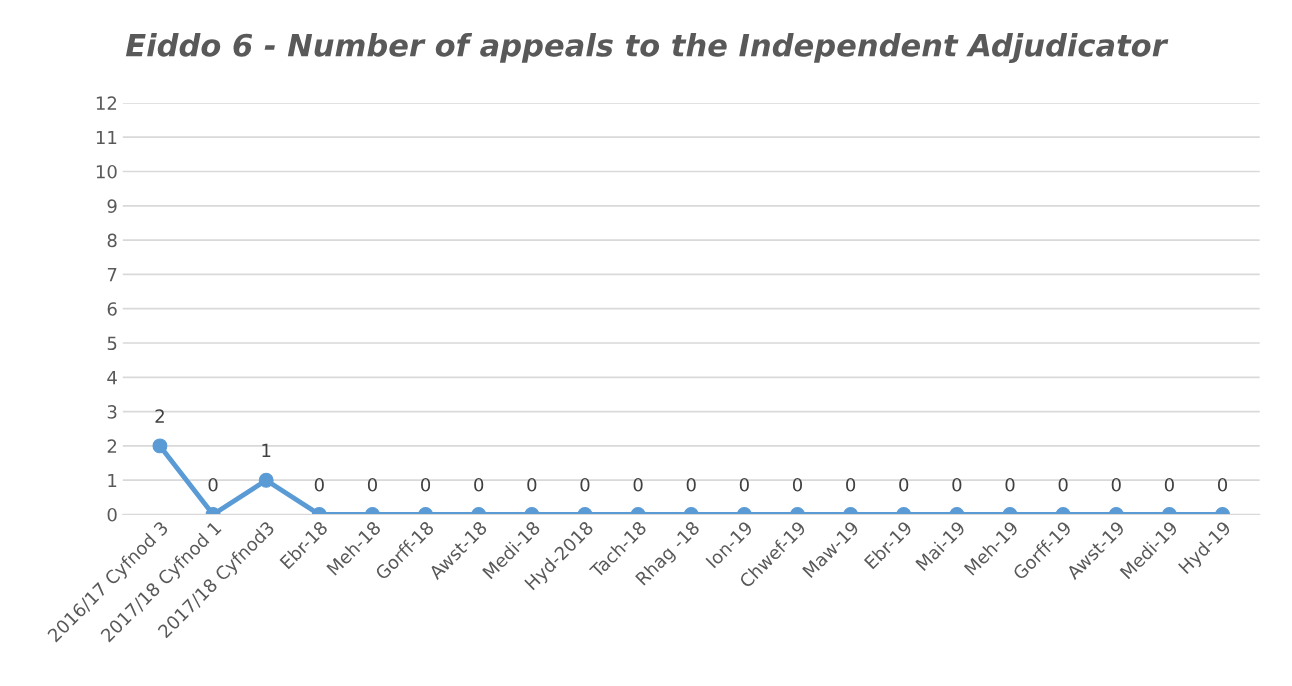 Image resolution: width=1292 pixels, height=686 pixels. What do you see at coordinates (106, 171) in the screenshot?
I see `y-tick-label: 10` at bounding box center [106, 171].